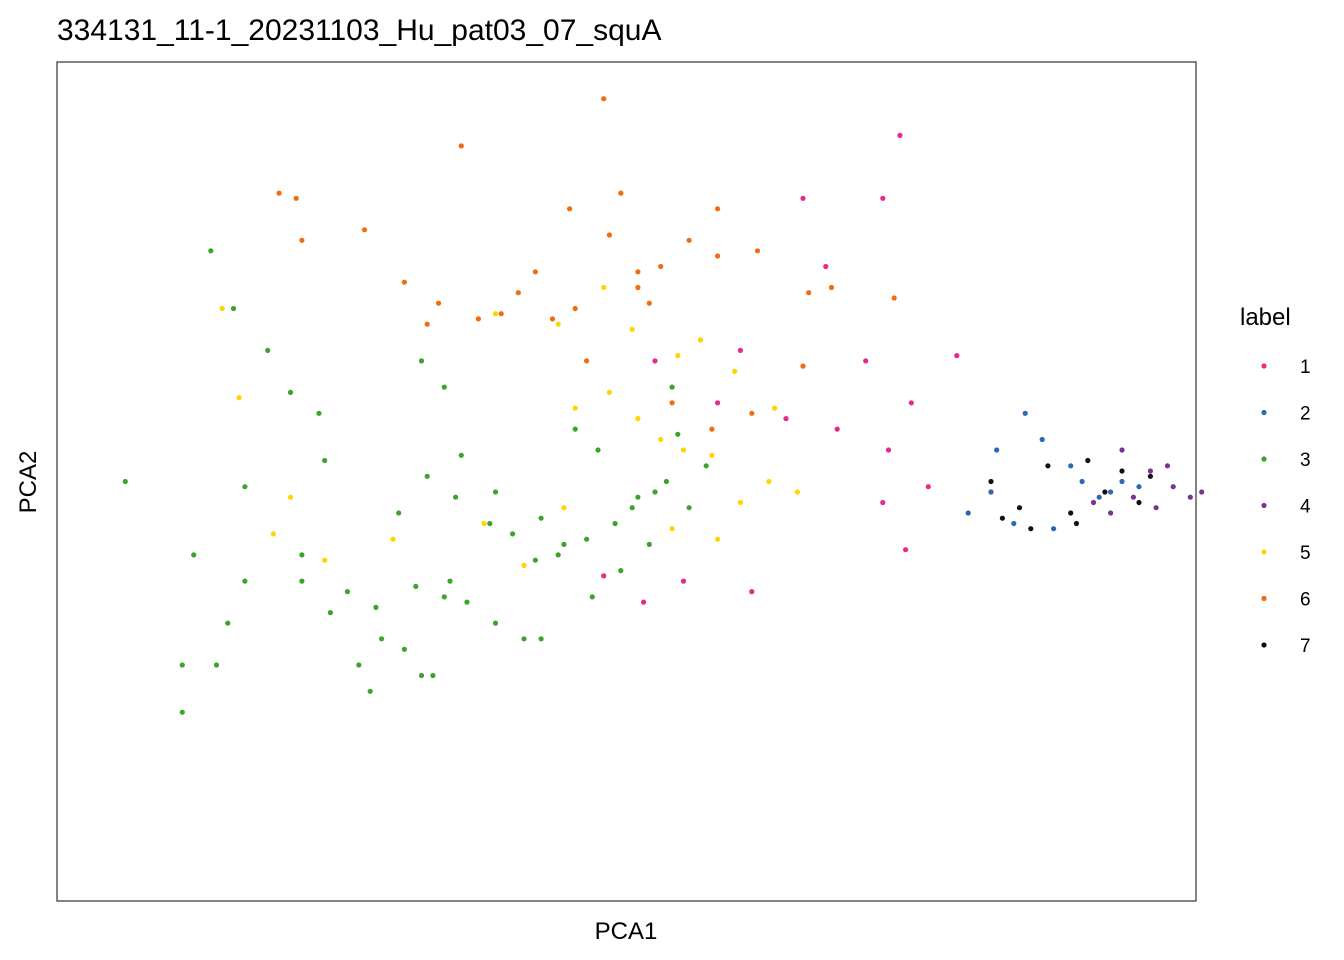  Describe the element at coordinates (359, 30) in the screenshot. I see `chart-title: 334131_11-1_20231103_Hu_pat03_07_squA` at that location.